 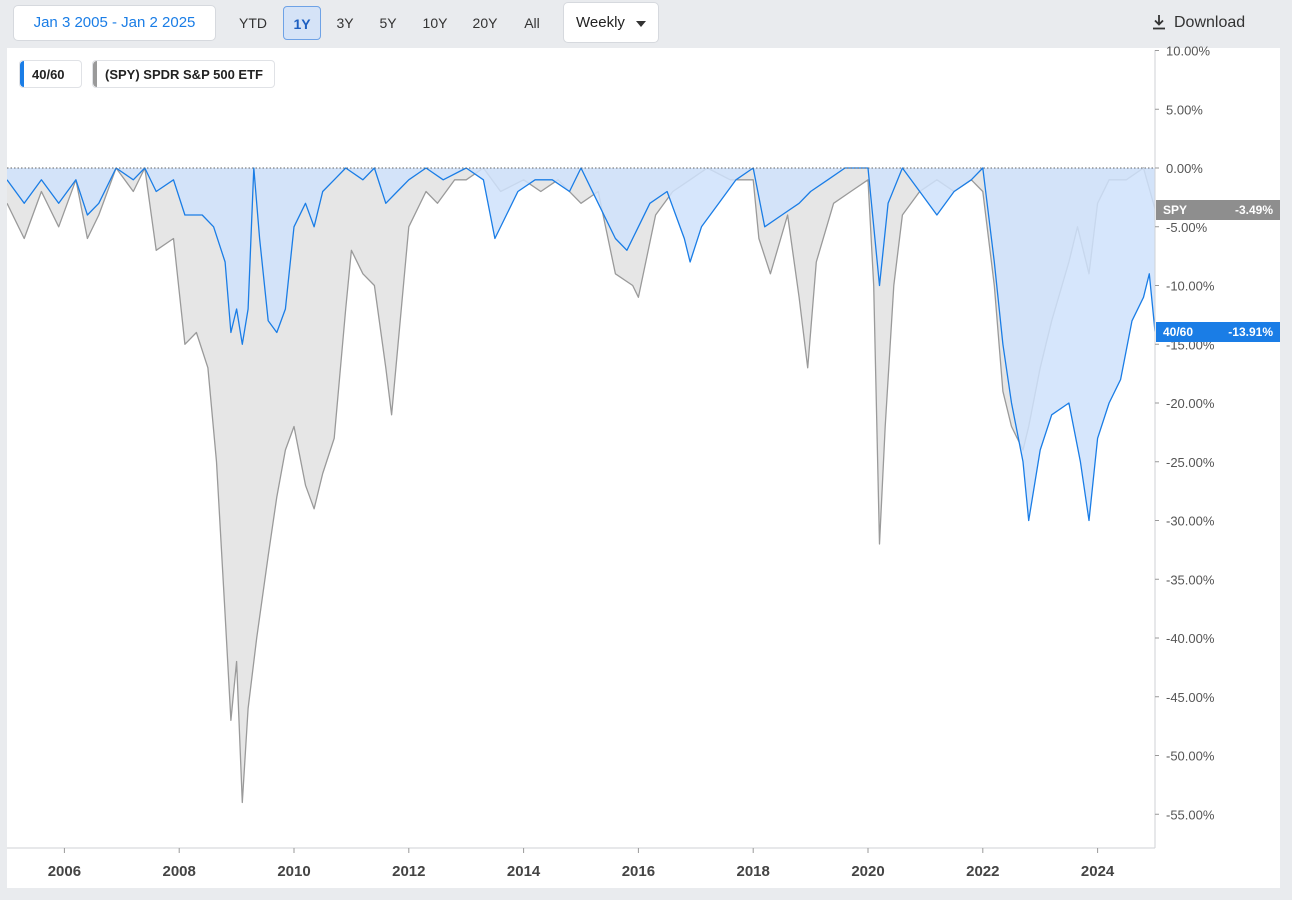 I want to click on frequency-select: Weekly, so click(x=611, y=22).